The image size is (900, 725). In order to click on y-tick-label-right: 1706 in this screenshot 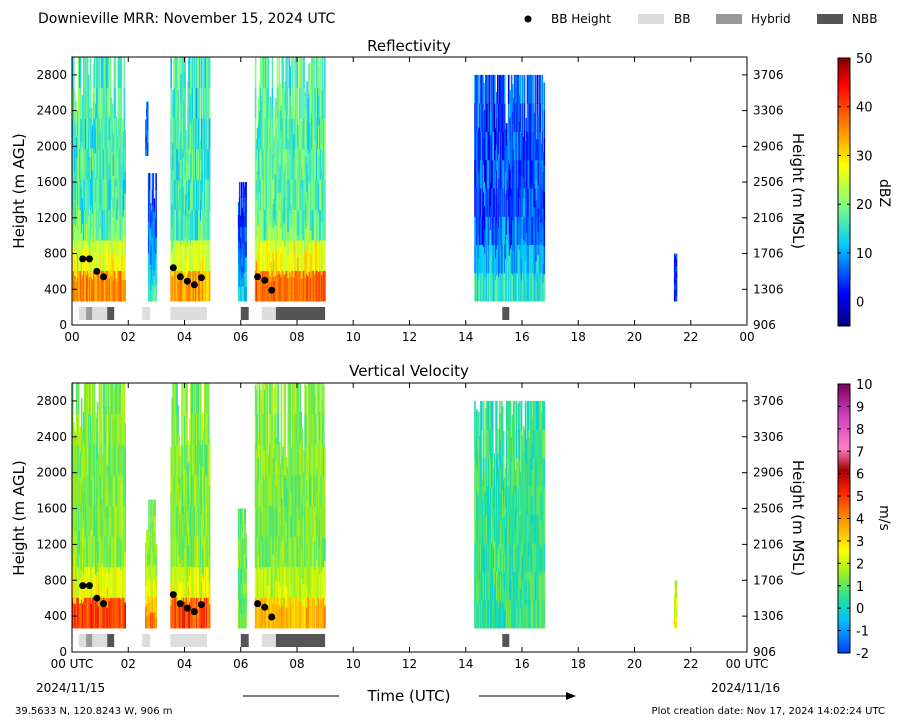, I will do `click(768, 254)`.